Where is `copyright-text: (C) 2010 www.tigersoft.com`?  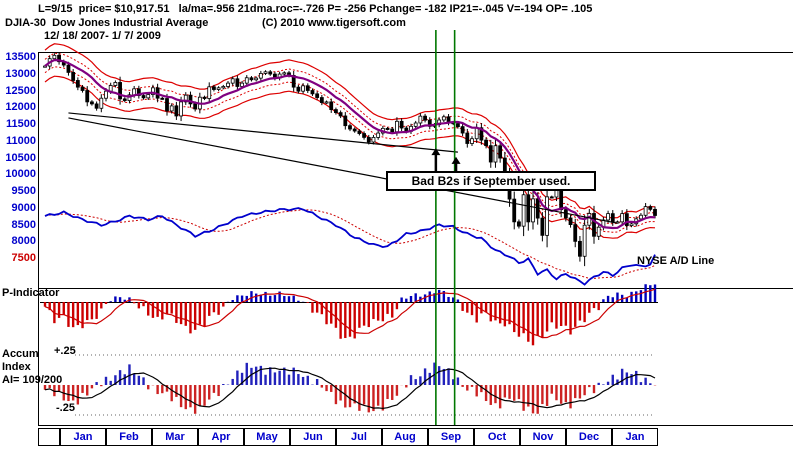
copyright-text: (C) 2010 www.tigersoft.com is located at coordinates (334, 23).